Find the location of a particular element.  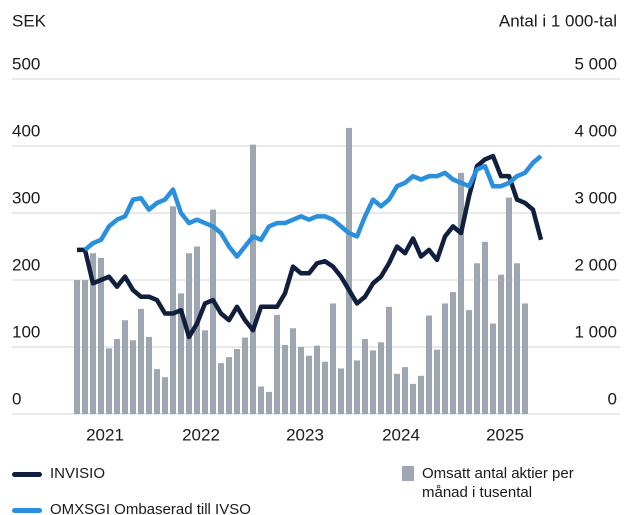

legend-item: Omsatt antal aktier per månad i tusental is located at coordinates (504, 483).